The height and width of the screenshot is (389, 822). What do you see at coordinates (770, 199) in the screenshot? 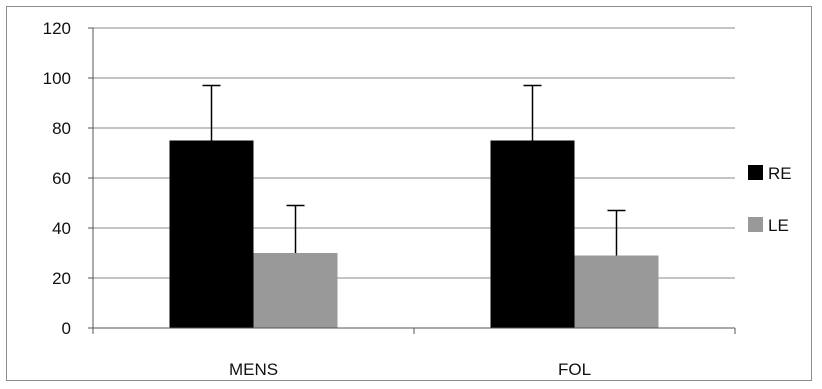
I see `legend: RE LE` at bounding box center [770, 199].